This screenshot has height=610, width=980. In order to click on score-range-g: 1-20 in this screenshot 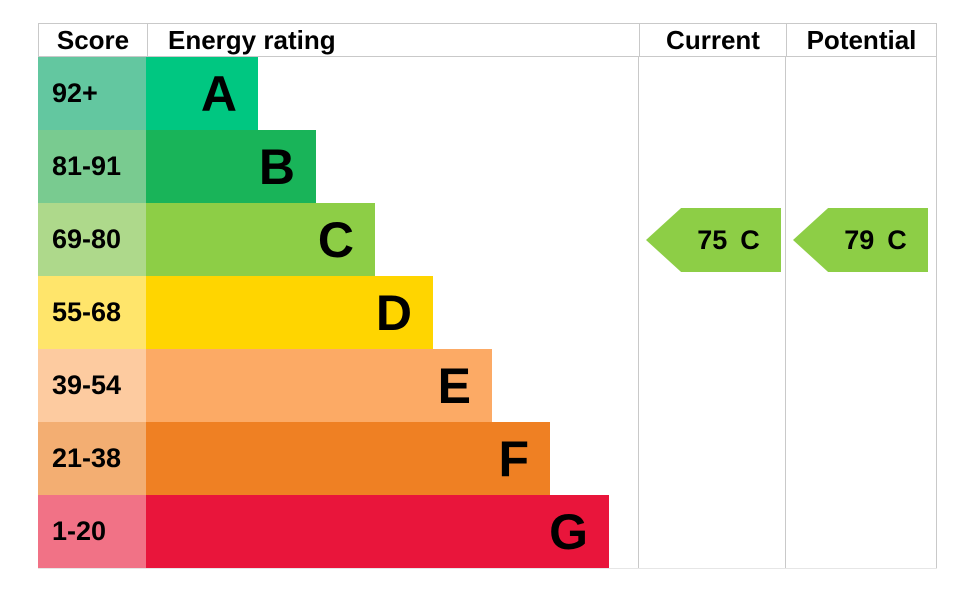, I will do `click(92, 531)`.